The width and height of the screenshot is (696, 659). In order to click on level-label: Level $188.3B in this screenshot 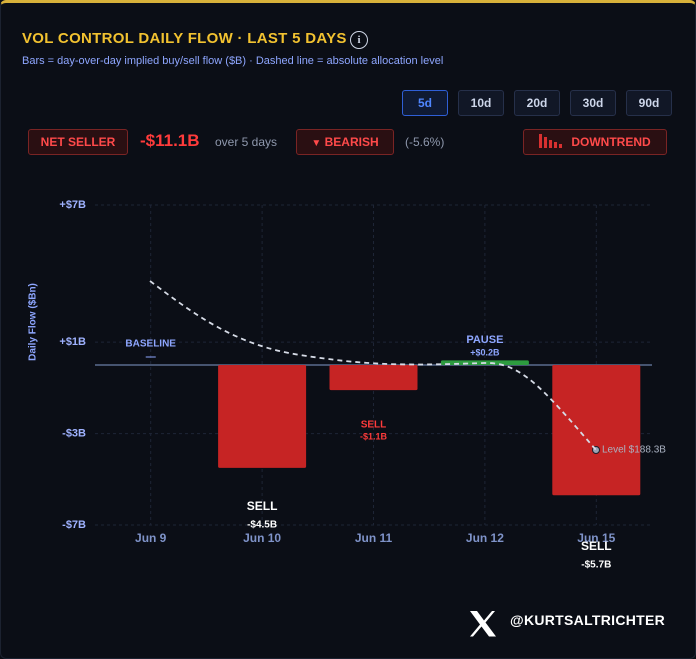, I will do `click(634, 450)`.